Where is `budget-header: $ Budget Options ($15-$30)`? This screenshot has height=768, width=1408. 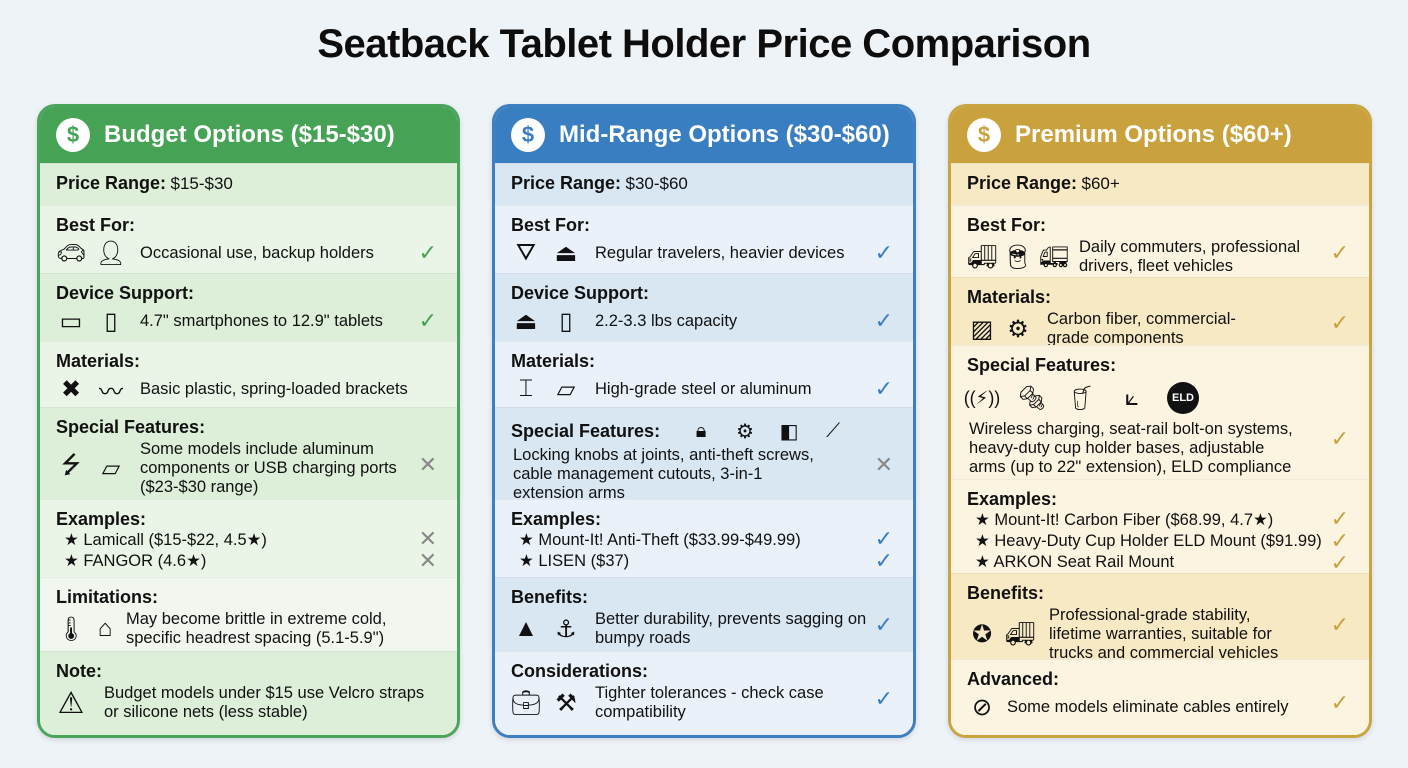
budget-header: $ Budget Options ($15-$30) is located at coordinates (248, 135).